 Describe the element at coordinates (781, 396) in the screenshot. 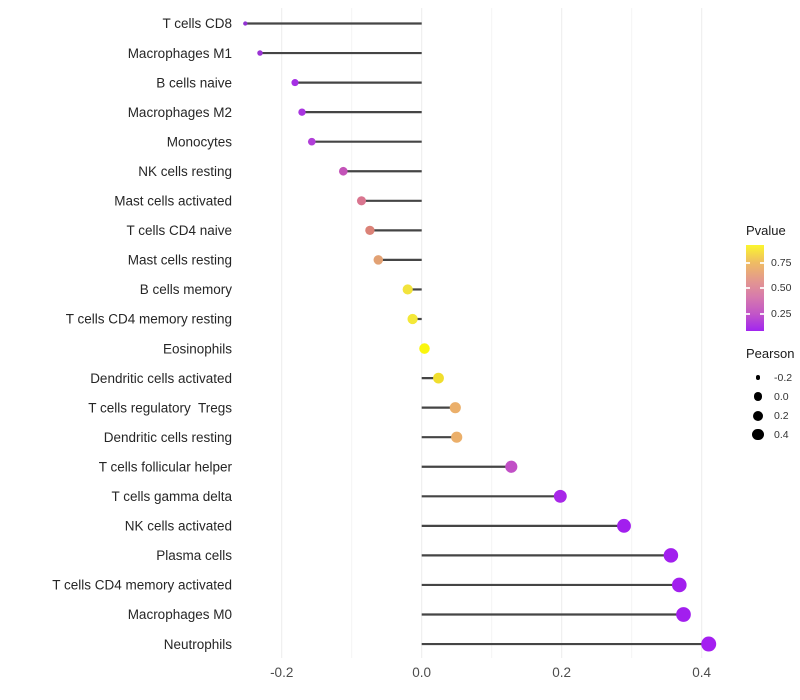

I see `pearson-size-label: 0.0` at that location.